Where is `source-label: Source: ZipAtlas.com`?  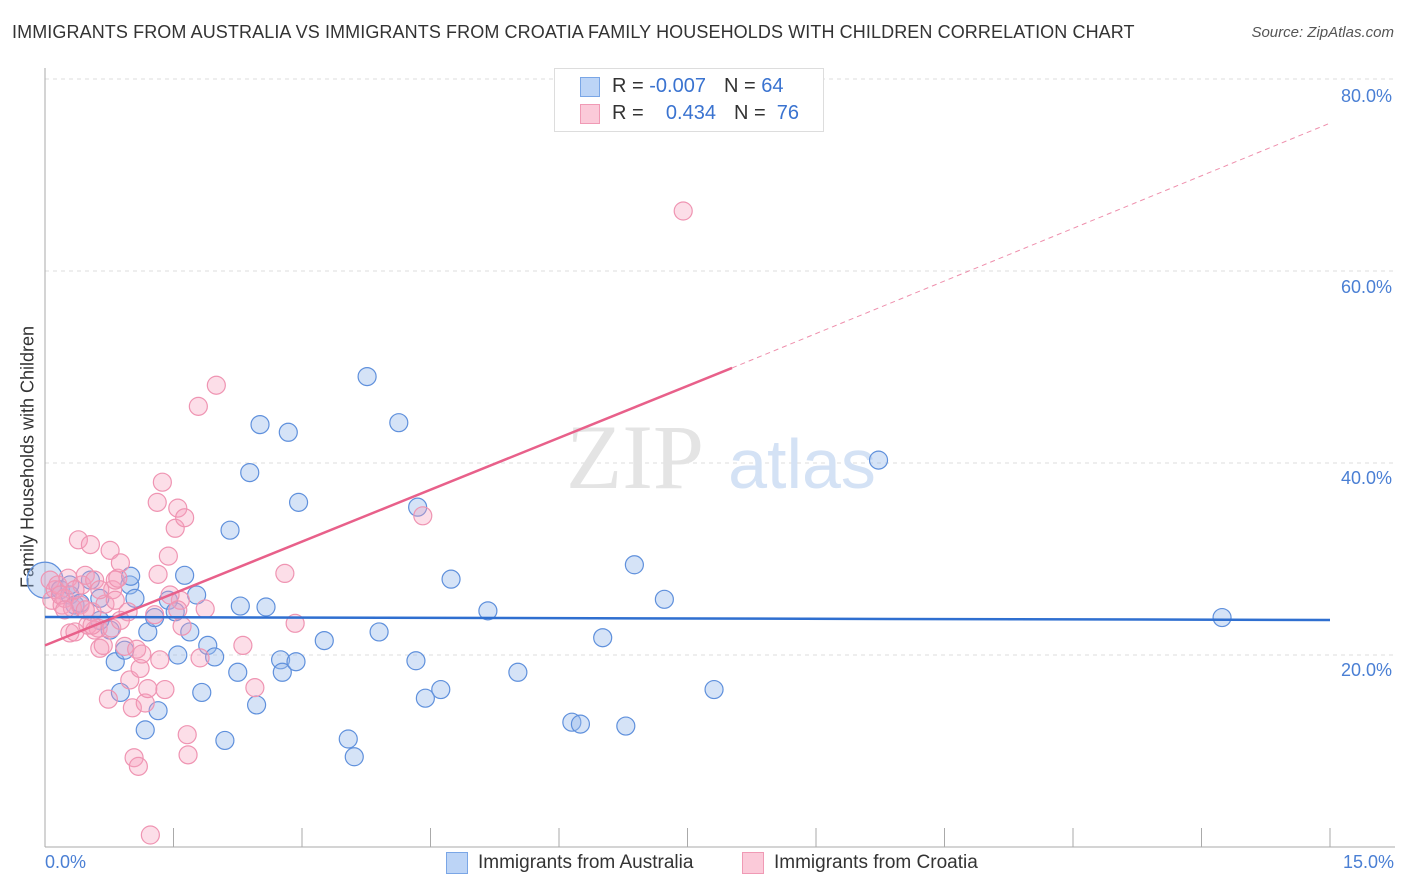 source-label: Source: ZipAtlas.com is located at coordinates (1322, 32).